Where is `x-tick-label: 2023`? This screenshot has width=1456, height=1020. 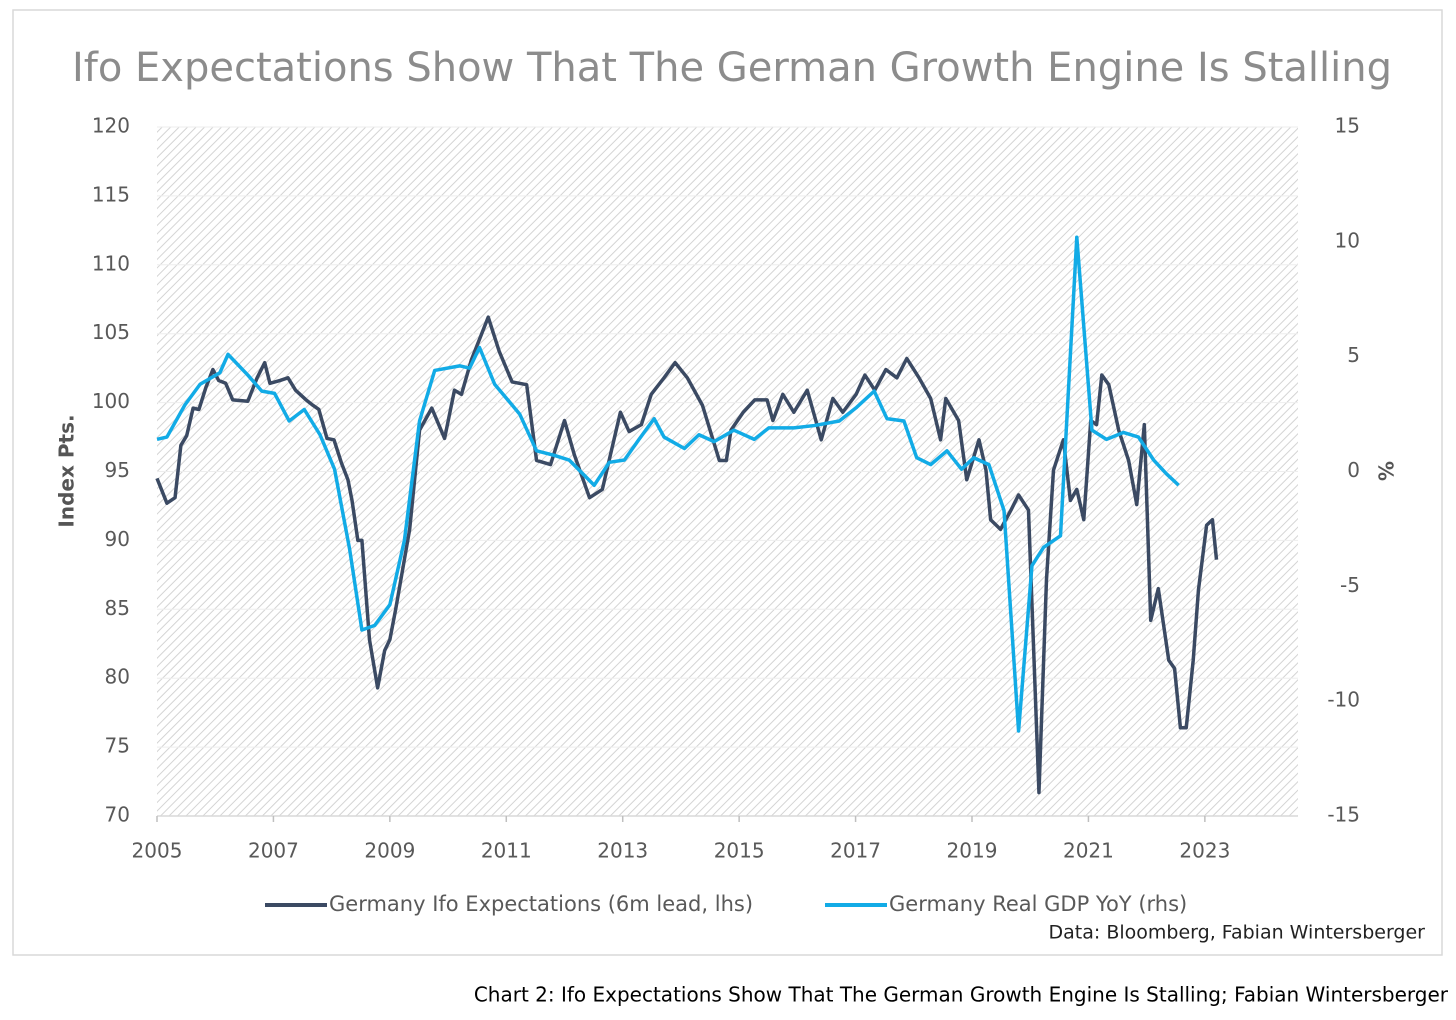 x-tick-label: 2023 is located at coordinates (1204, 851).